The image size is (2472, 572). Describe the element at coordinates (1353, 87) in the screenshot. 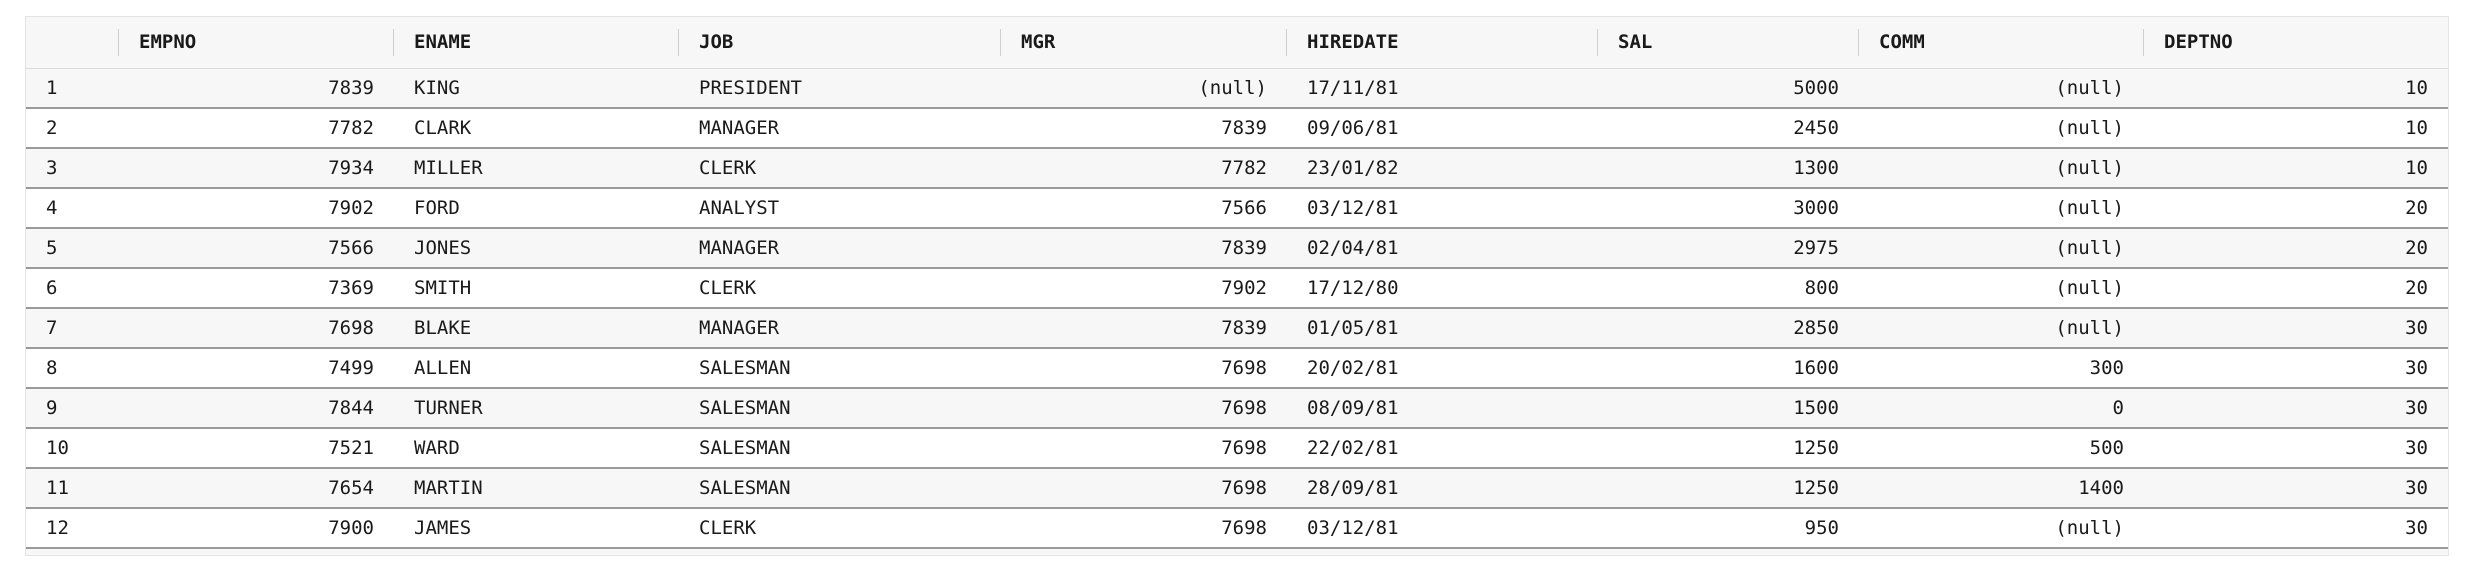

I see `cell-hiredate: 17/11/81` at that location.